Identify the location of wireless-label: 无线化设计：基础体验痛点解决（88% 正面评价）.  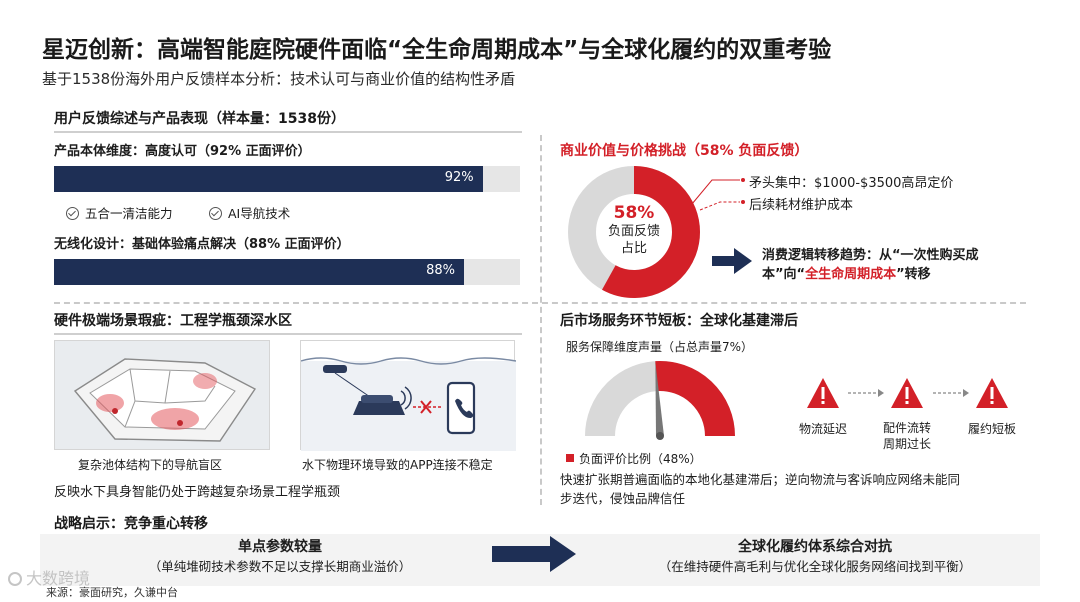
(202, 244).